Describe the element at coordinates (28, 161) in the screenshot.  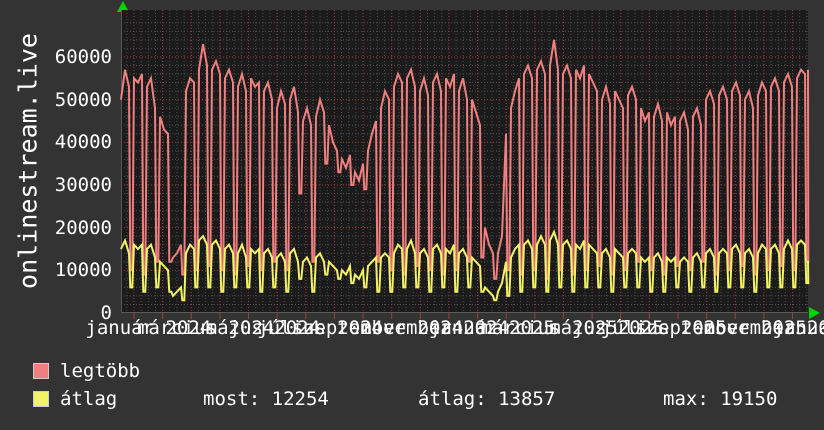
I see `graph-vertical-title: onlinestream.live` at that location.